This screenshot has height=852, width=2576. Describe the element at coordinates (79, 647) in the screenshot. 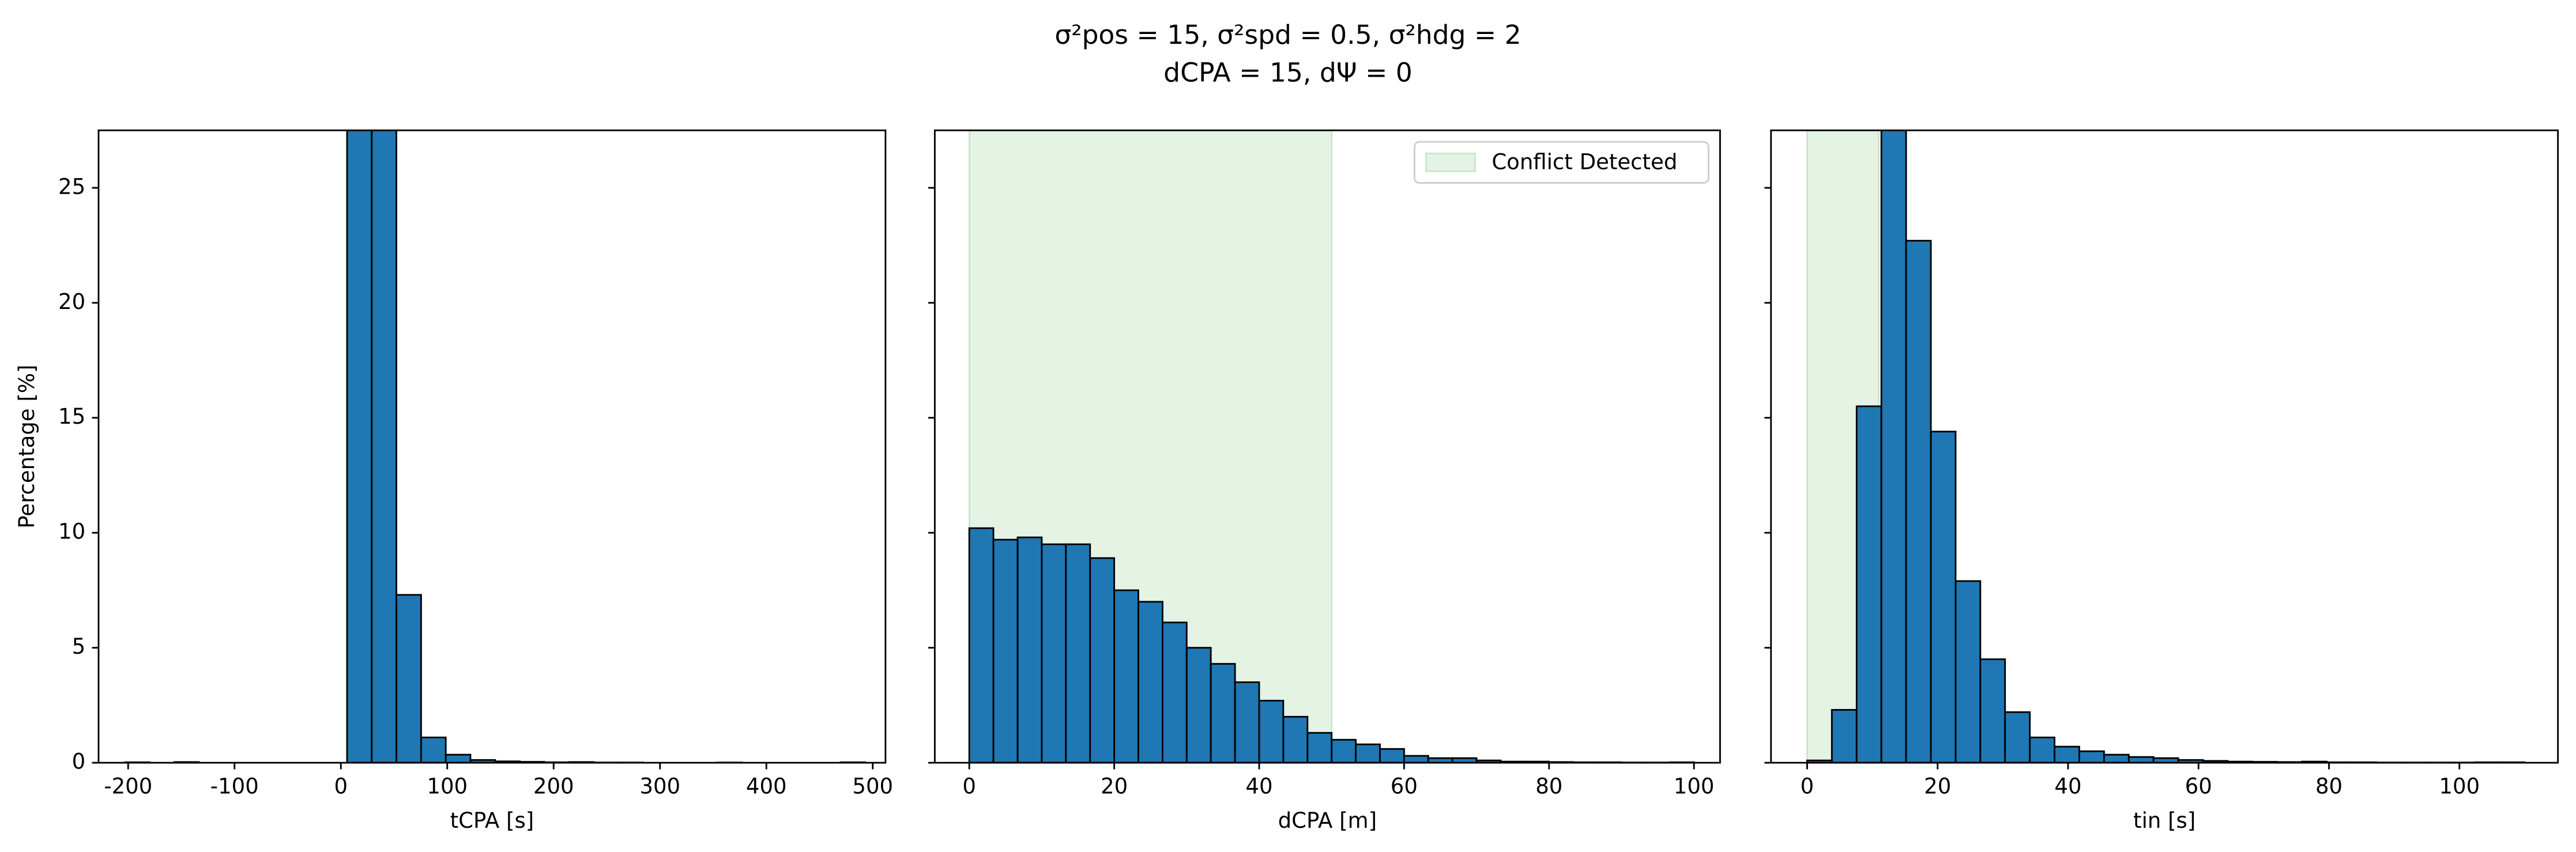

I see `y-tick-label: 5` at that location.